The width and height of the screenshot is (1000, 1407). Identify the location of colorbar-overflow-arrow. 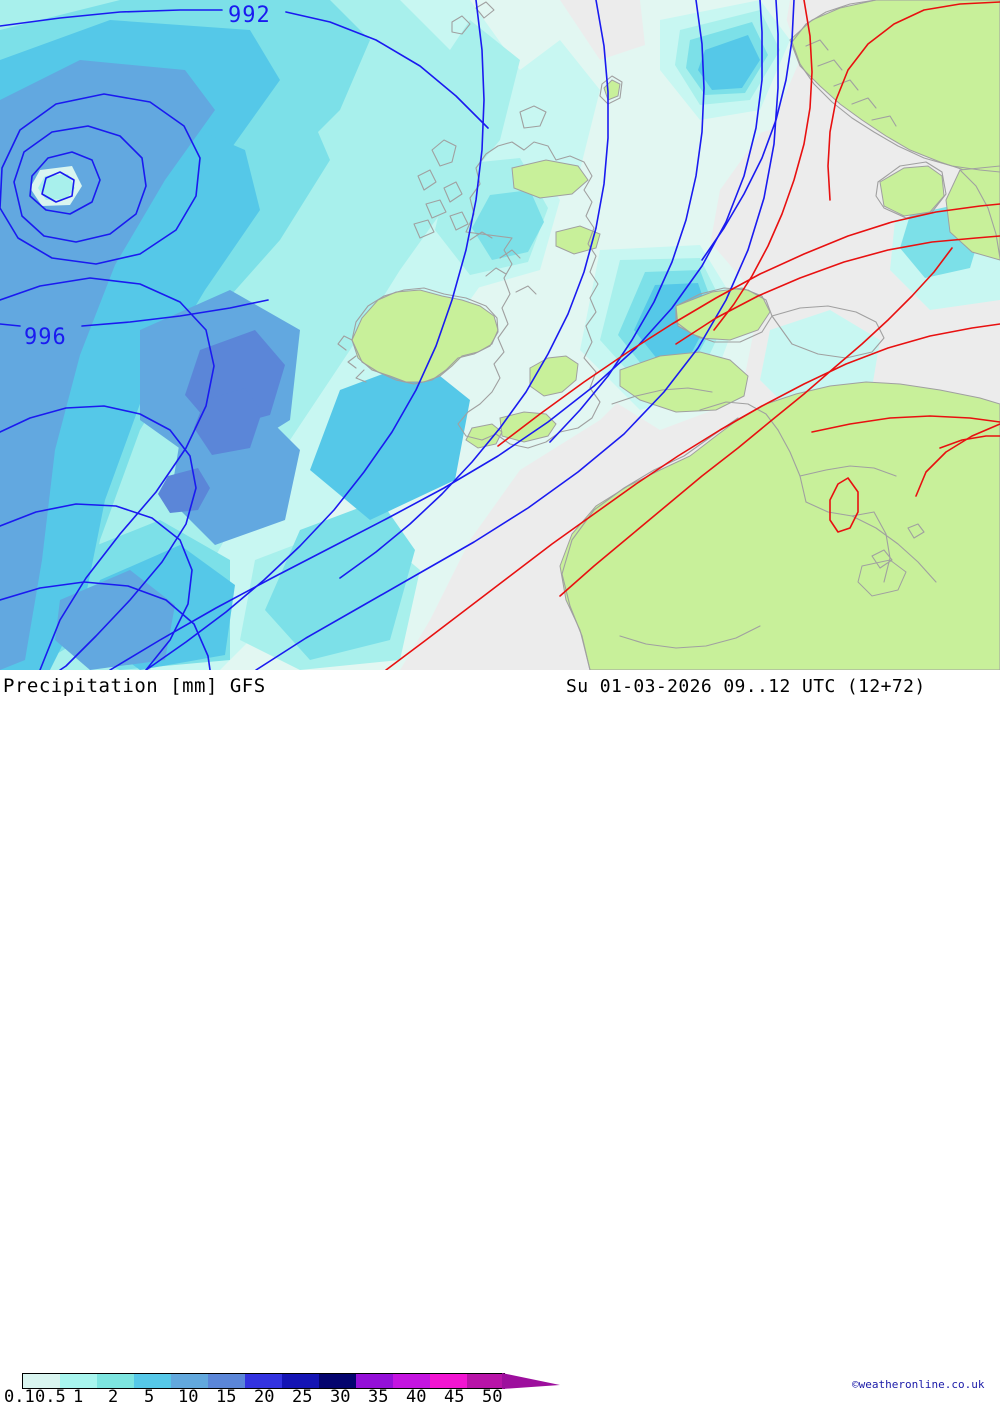
(531, 1381).